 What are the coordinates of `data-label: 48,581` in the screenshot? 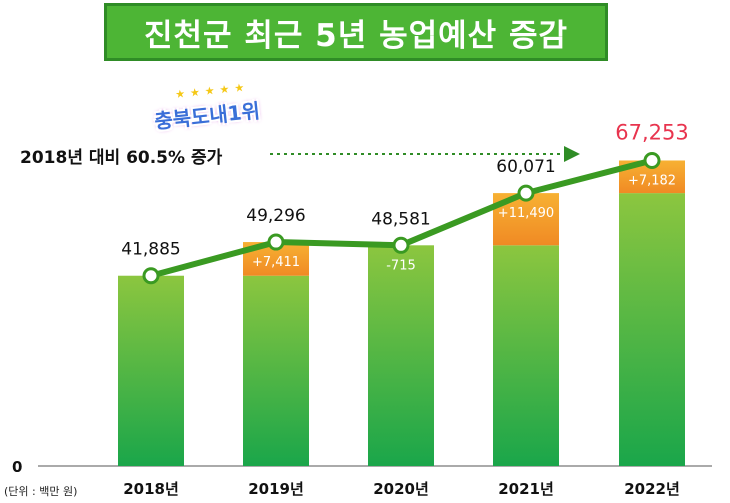 It's located at (400, 219).